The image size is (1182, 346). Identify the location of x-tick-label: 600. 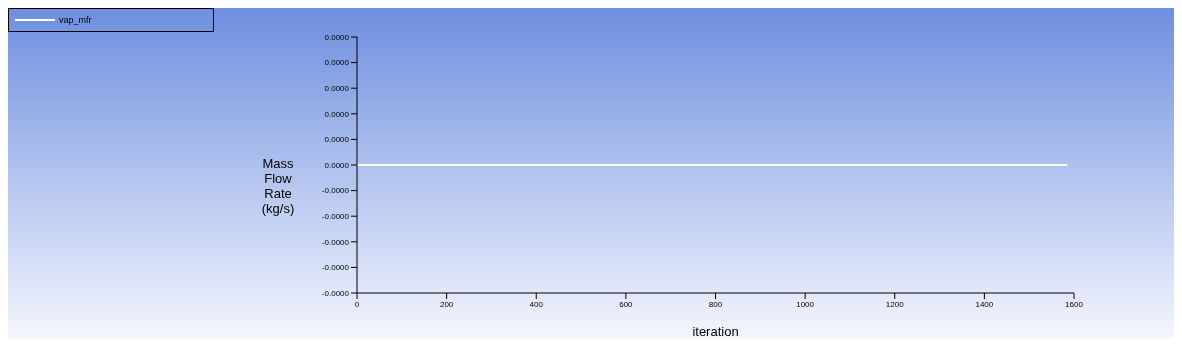
(626, 304).